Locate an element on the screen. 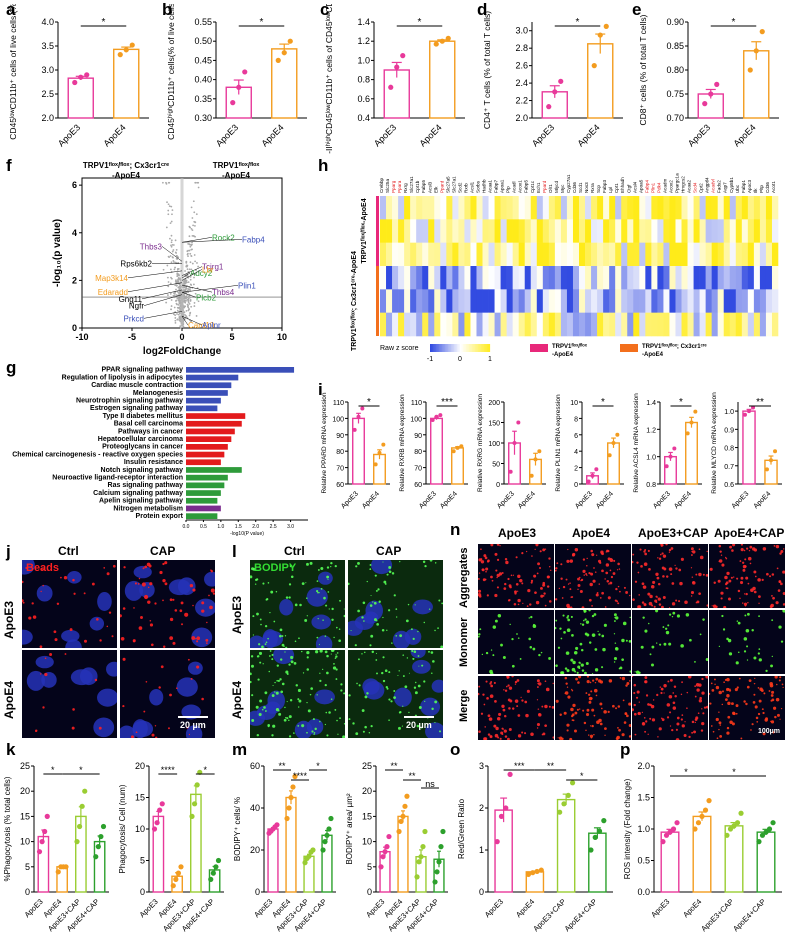 The image size is (788, 945). x-tick-label: 2.5 is located at coordinates (273, 527).